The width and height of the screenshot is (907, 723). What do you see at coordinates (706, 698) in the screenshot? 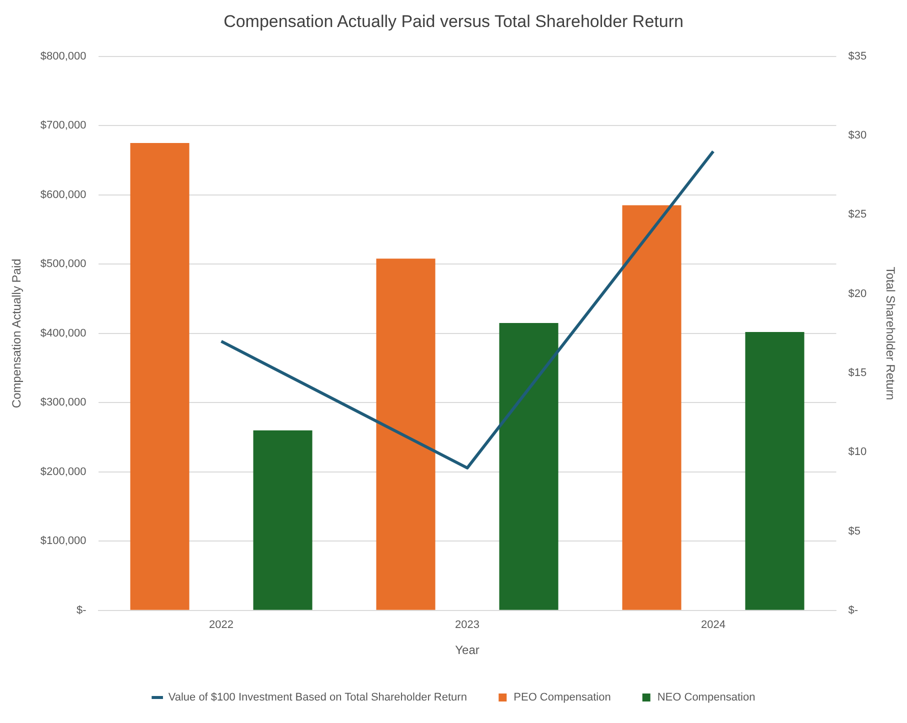
I see `legend-label: NEO Compensation` at bounding box center [706, 698].